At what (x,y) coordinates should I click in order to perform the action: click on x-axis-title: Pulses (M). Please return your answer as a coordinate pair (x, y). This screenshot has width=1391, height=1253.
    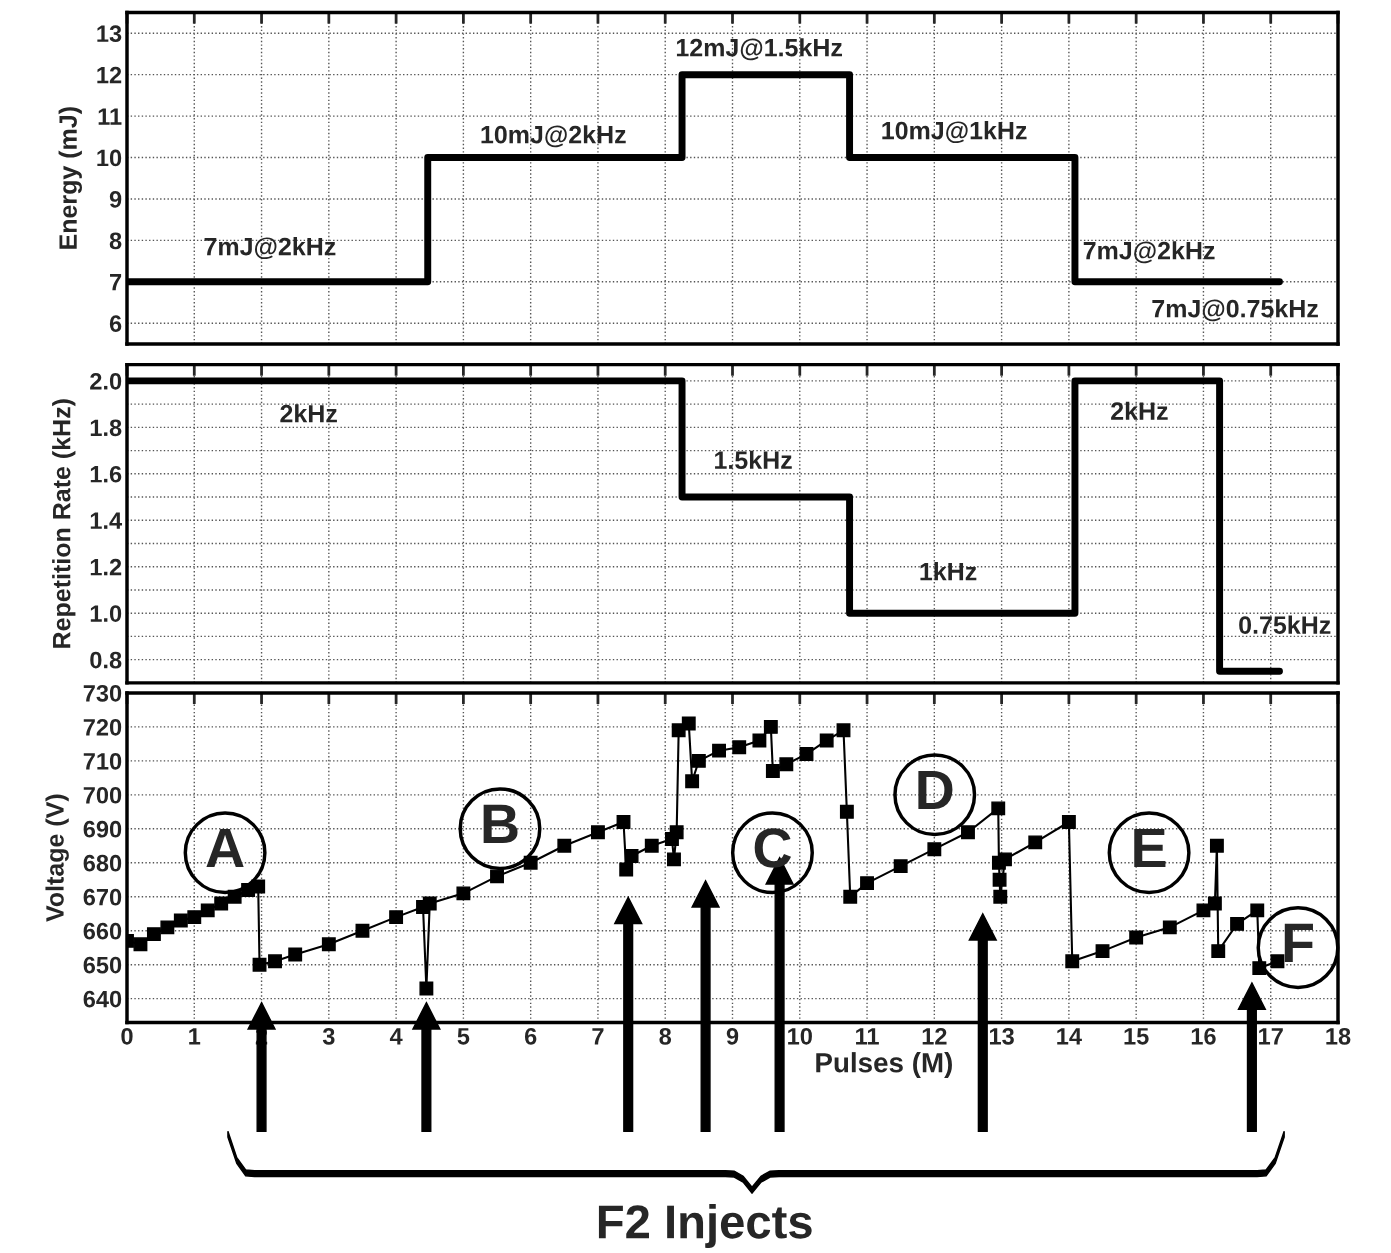
    Looking at the image, I should click on (884, 1065).